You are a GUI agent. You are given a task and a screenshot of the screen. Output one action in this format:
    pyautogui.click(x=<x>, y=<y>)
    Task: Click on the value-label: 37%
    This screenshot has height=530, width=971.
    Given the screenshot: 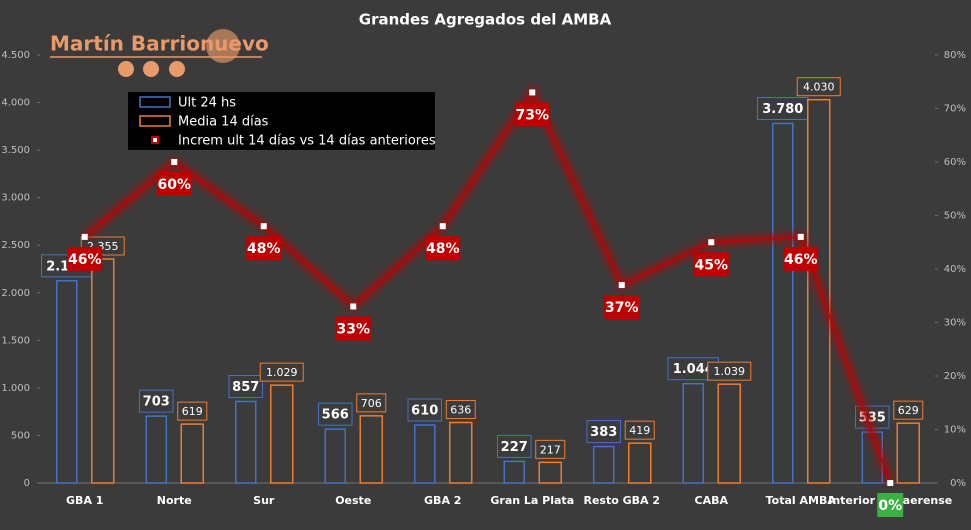 What is the action you would take?
    pyautogui.click(x=622, y=308)
    